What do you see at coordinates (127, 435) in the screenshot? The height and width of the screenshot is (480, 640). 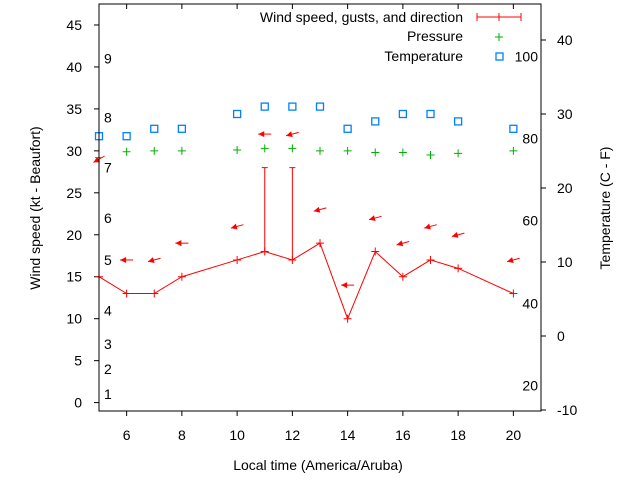 I see `x-tick-label: 6` at bounding box center [127, 435].